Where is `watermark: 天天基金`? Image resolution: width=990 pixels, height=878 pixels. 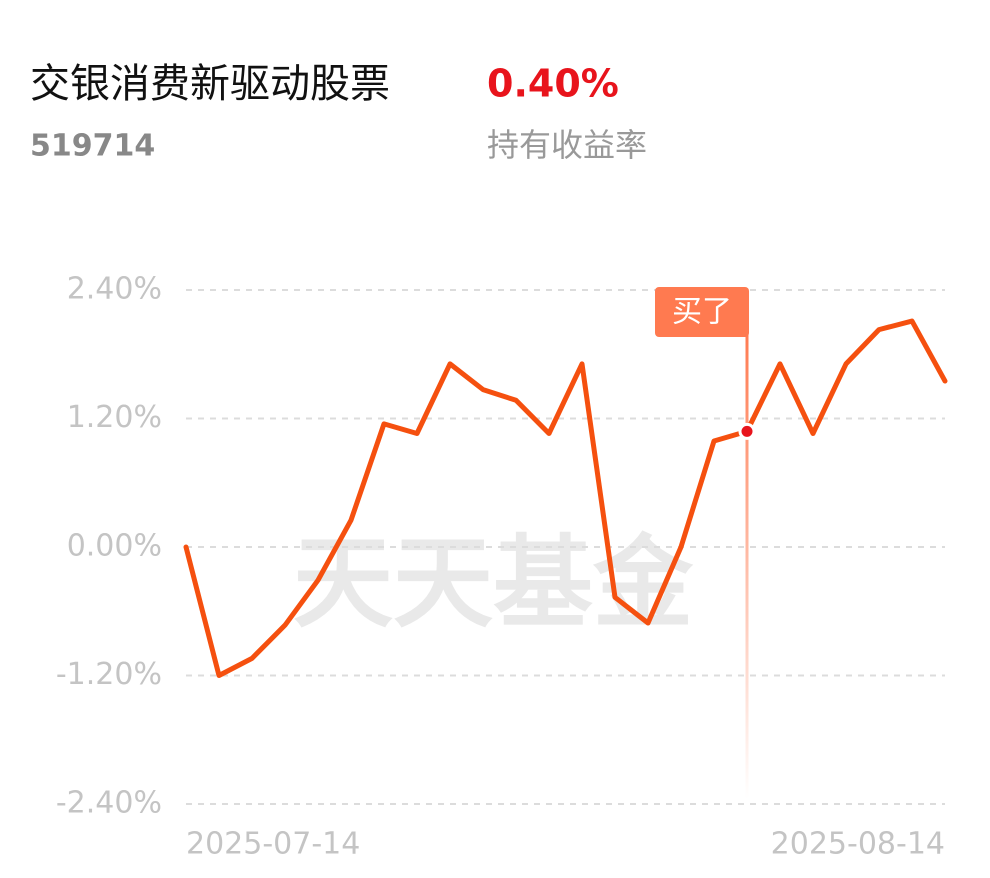 watermark: 天天基金 is located at coordinates (493, 582).